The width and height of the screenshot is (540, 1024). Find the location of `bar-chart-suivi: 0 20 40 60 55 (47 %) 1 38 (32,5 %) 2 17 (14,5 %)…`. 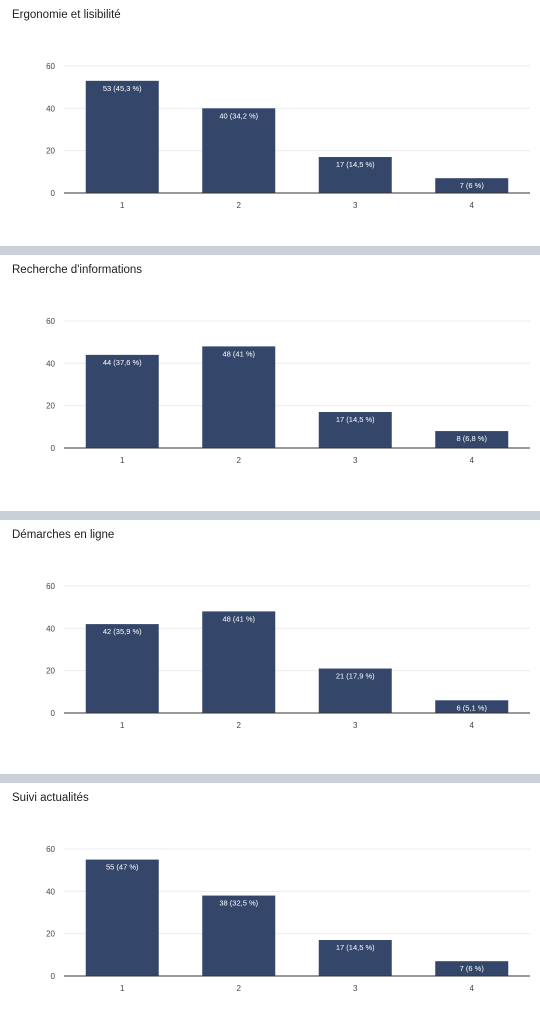

bar-chart-suivi: 0 20 40 60 55 (47 %) 1 38 (32,5 %) 2 17 (14,5 %)… is located at coordinates (288, 919).